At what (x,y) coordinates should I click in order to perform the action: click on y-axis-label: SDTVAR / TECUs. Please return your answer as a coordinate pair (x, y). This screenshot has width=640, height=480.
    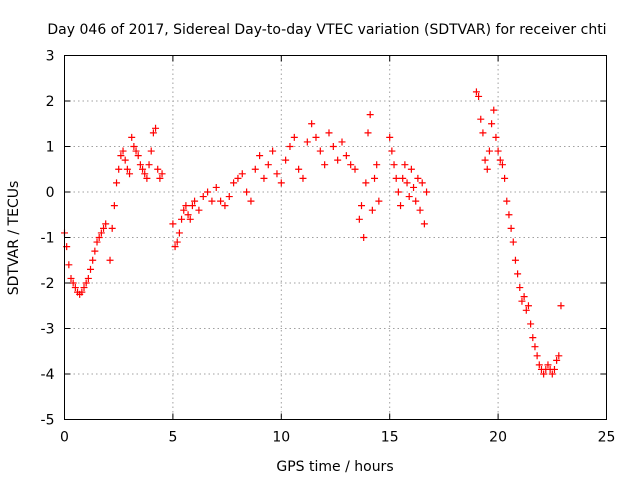
    Looking at the image, I should click on (14, 238).